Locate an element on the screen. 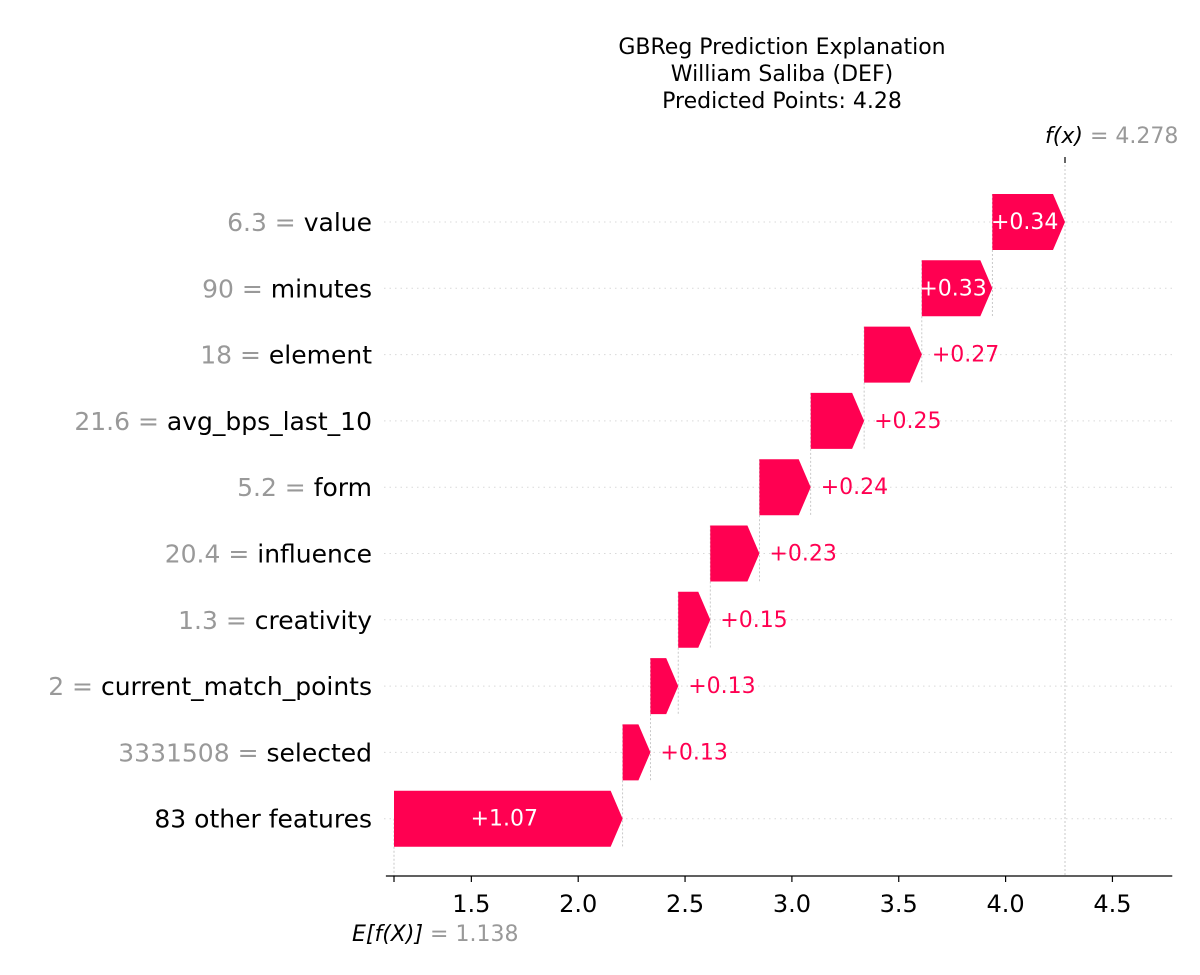 This screenshot has height=975, width=1200. feature-name: form is located at coordinates (343, 487).